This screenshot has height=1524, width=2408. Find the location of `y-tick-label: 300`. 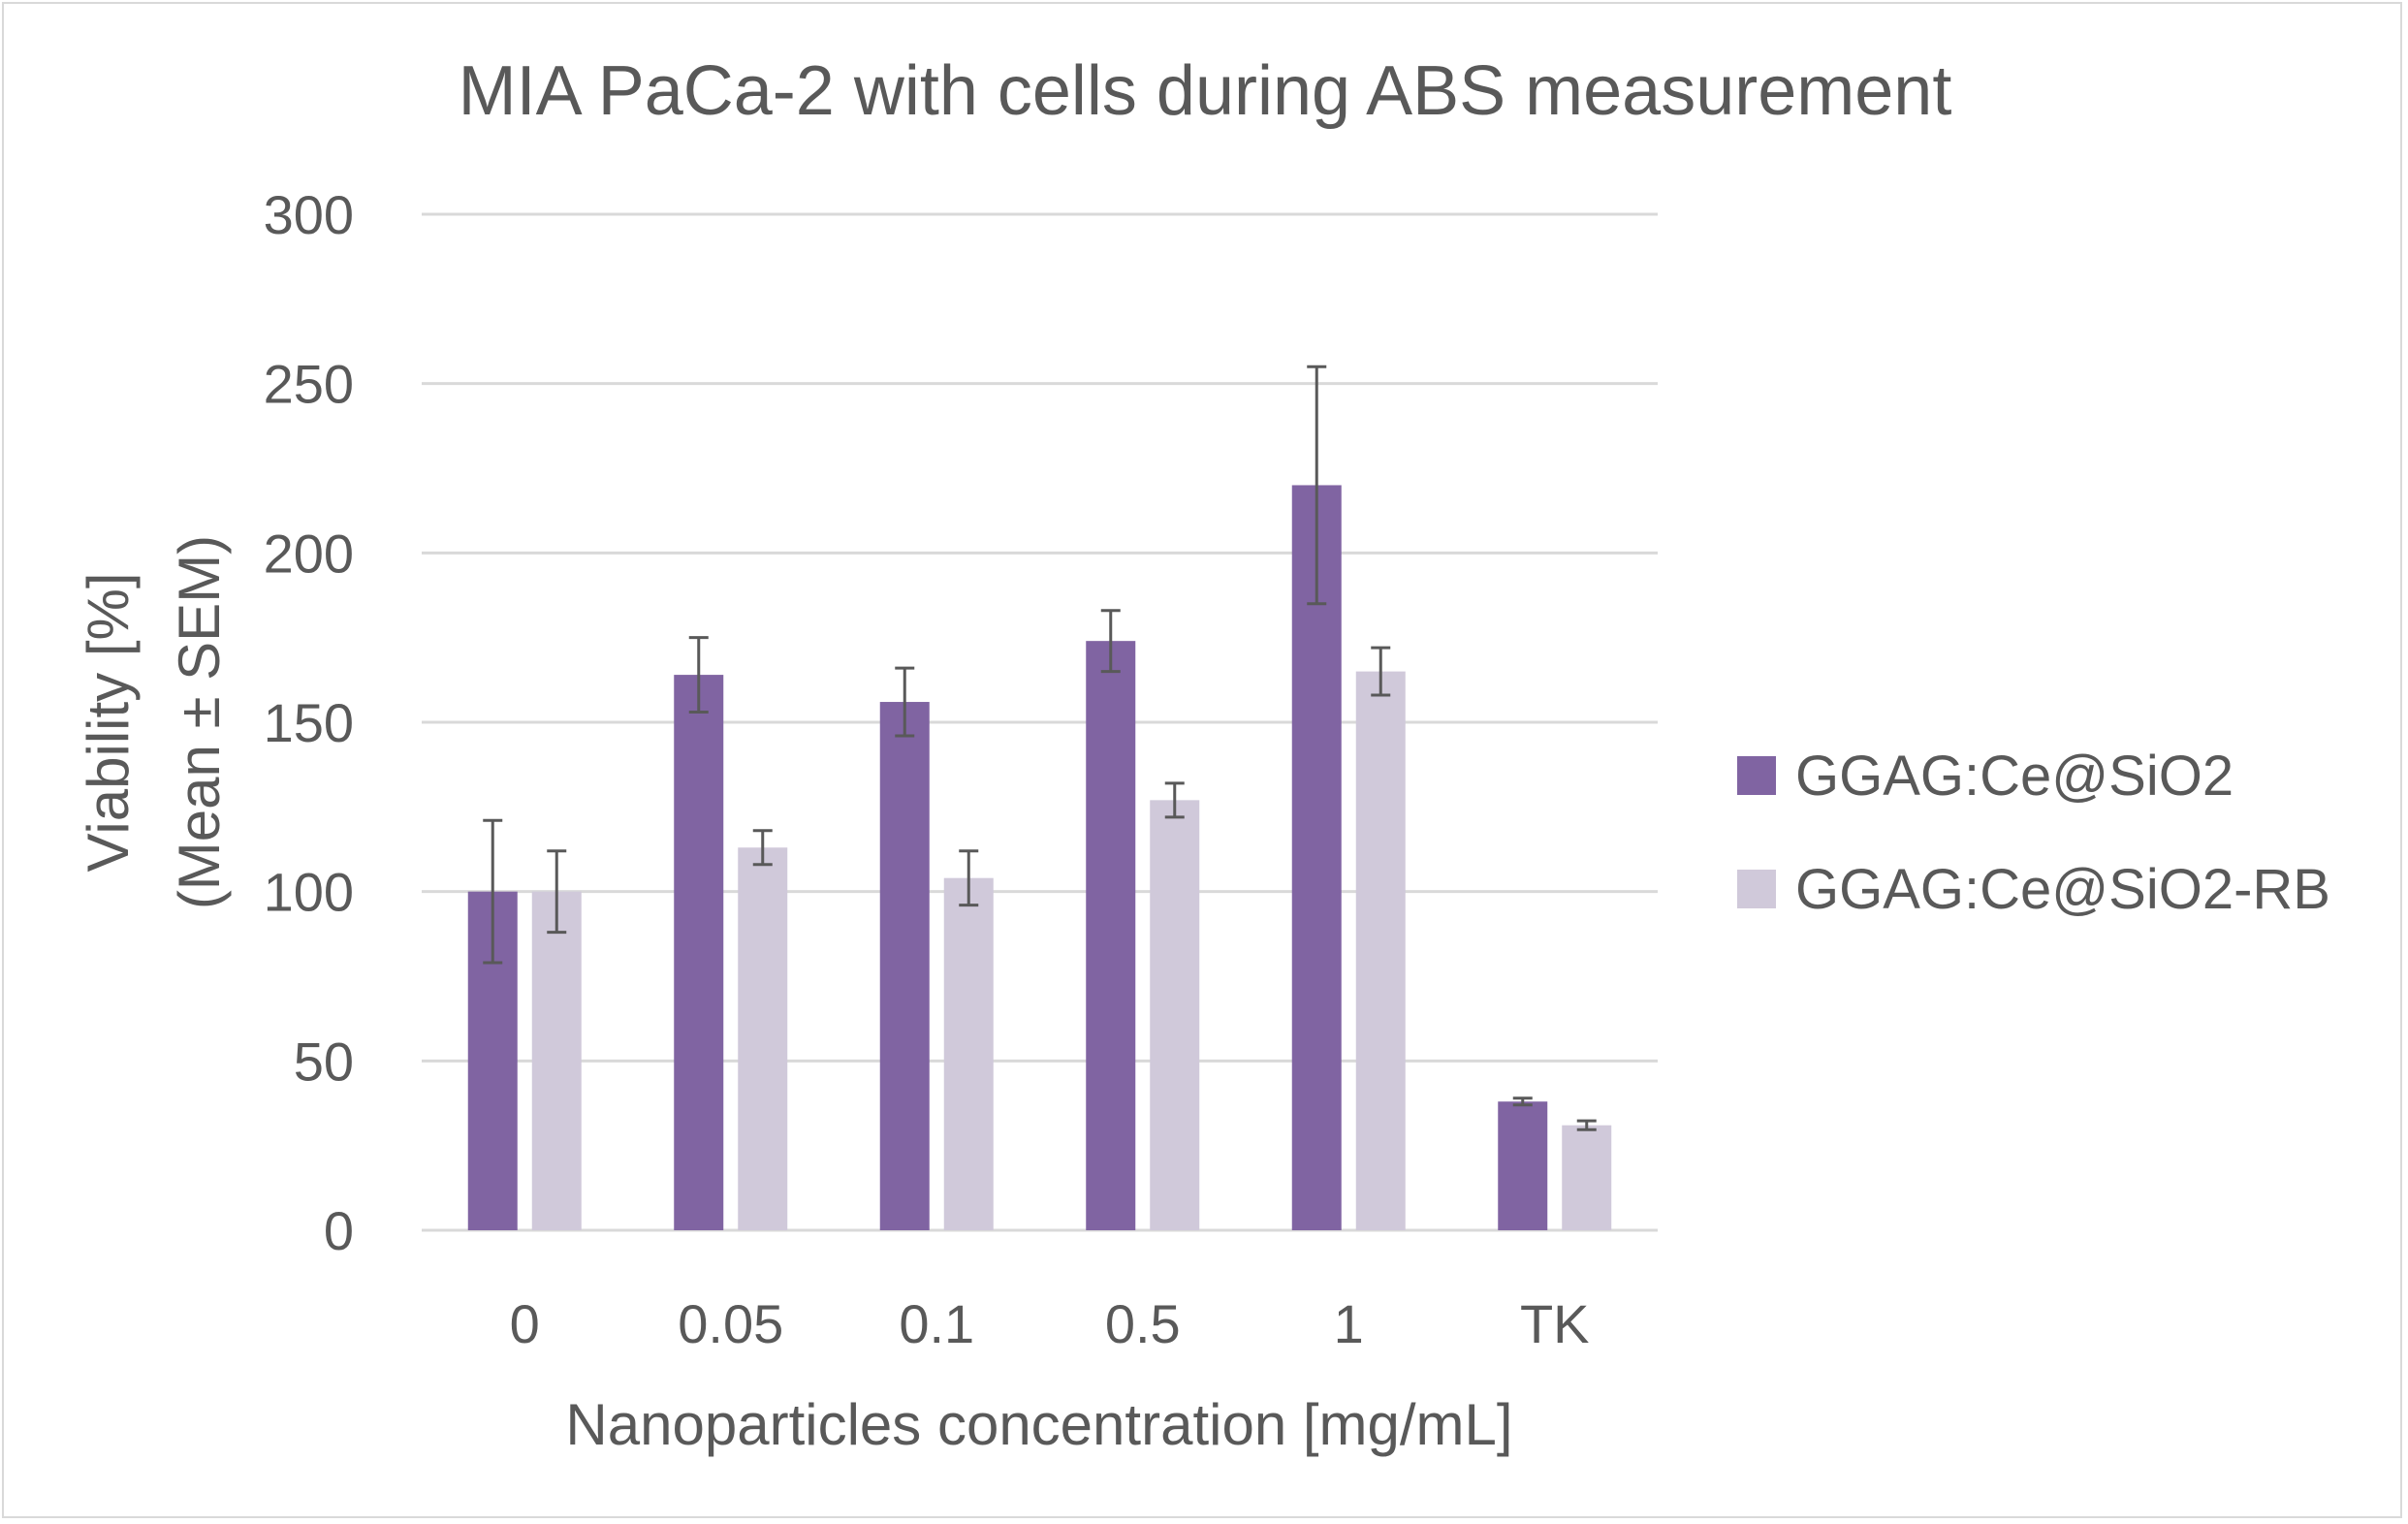

y-tick-label: 300 is located at coordinates (309, 214).